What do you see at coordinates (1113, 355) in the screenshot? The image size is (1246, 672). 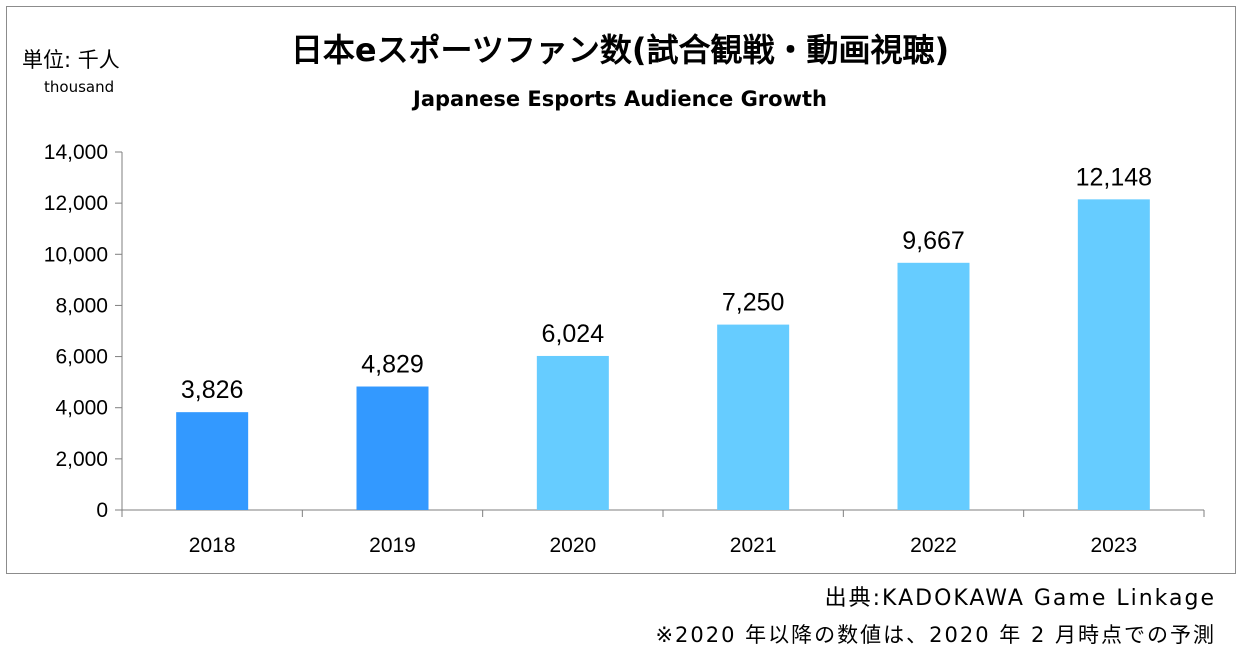 I see `bar-2023` at bounding box center [1113, 355].